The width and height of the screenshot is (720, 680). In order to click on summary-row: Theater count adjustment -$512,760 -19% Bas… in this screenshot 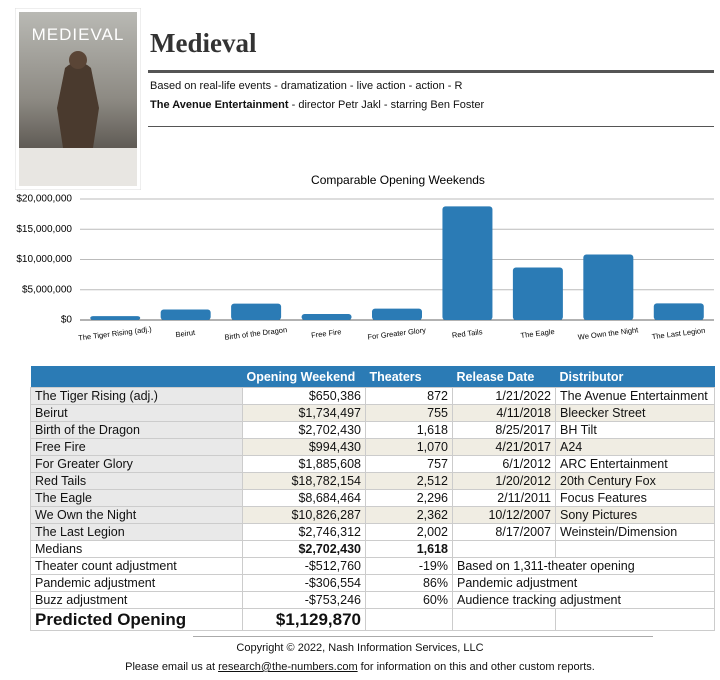, I will do `click(372, 566)`.